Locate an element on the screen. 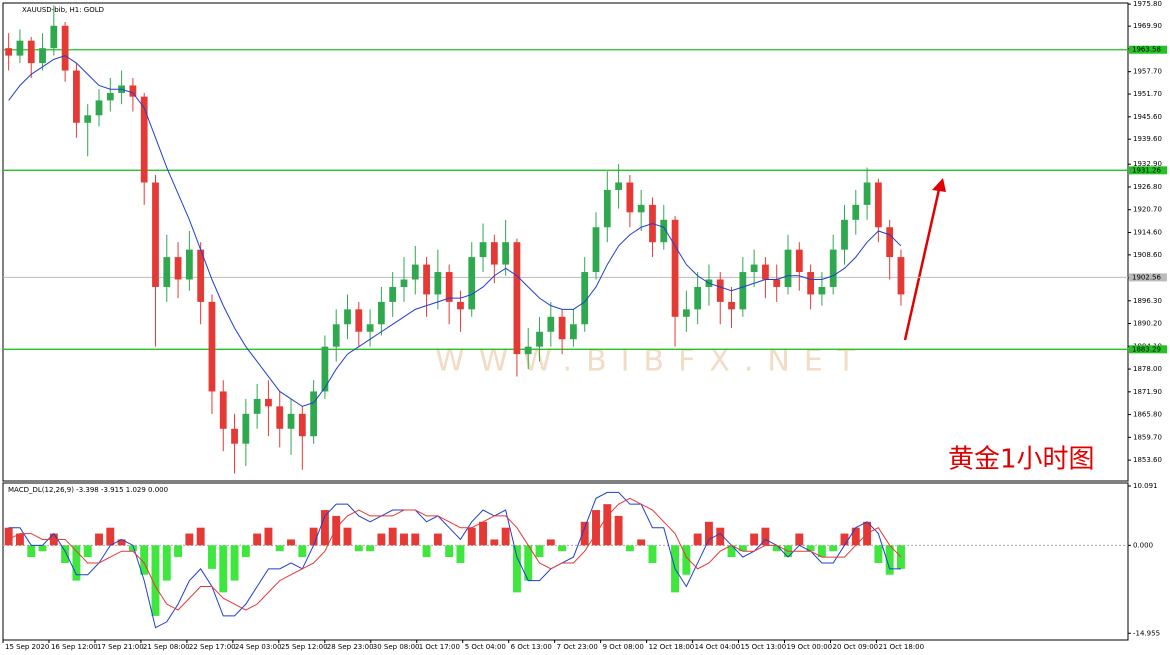  y-tick-label: 1975.80 is located at coordinates (1147, 4).